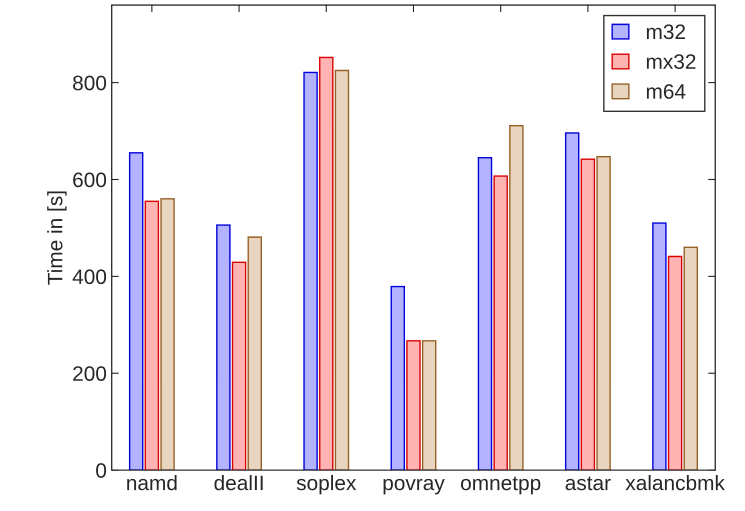 Image resolution: width=745 pixels, height=511 pixels. Describe the element at coordinates (89, 83) in the screenshot. I see `y-tick-label: 800` at that location.